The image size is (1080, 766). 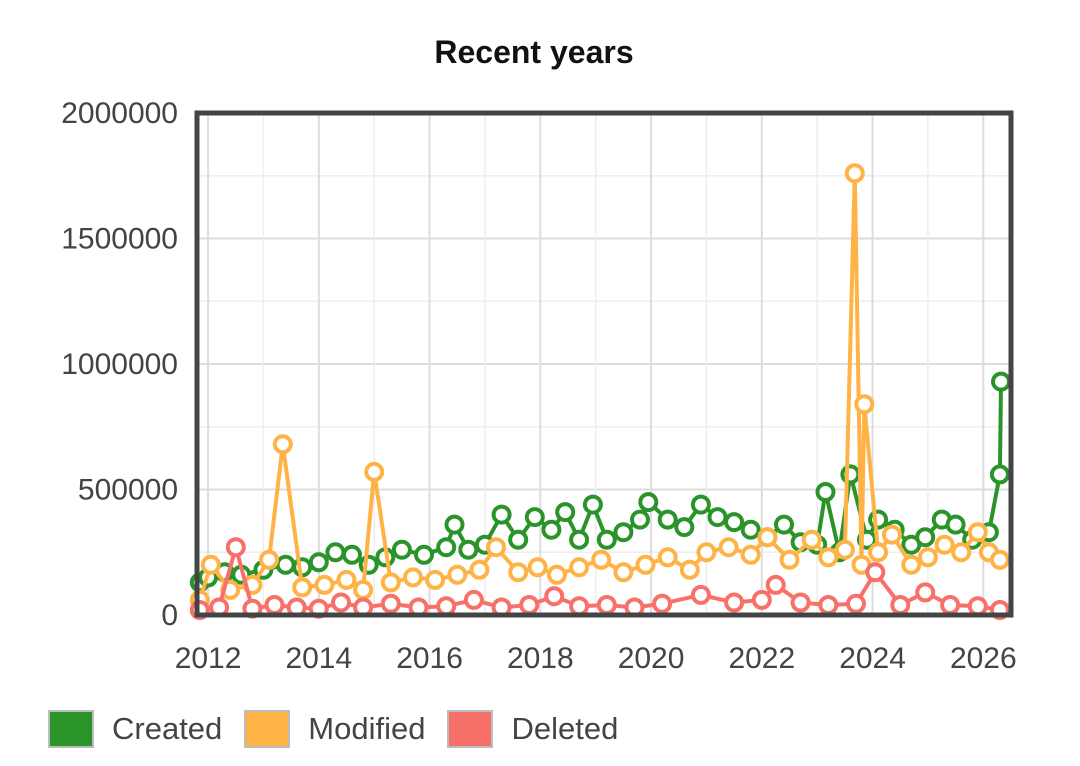 I want to click on legend-item-deleted: Deleted, so click(x=532, y=729).